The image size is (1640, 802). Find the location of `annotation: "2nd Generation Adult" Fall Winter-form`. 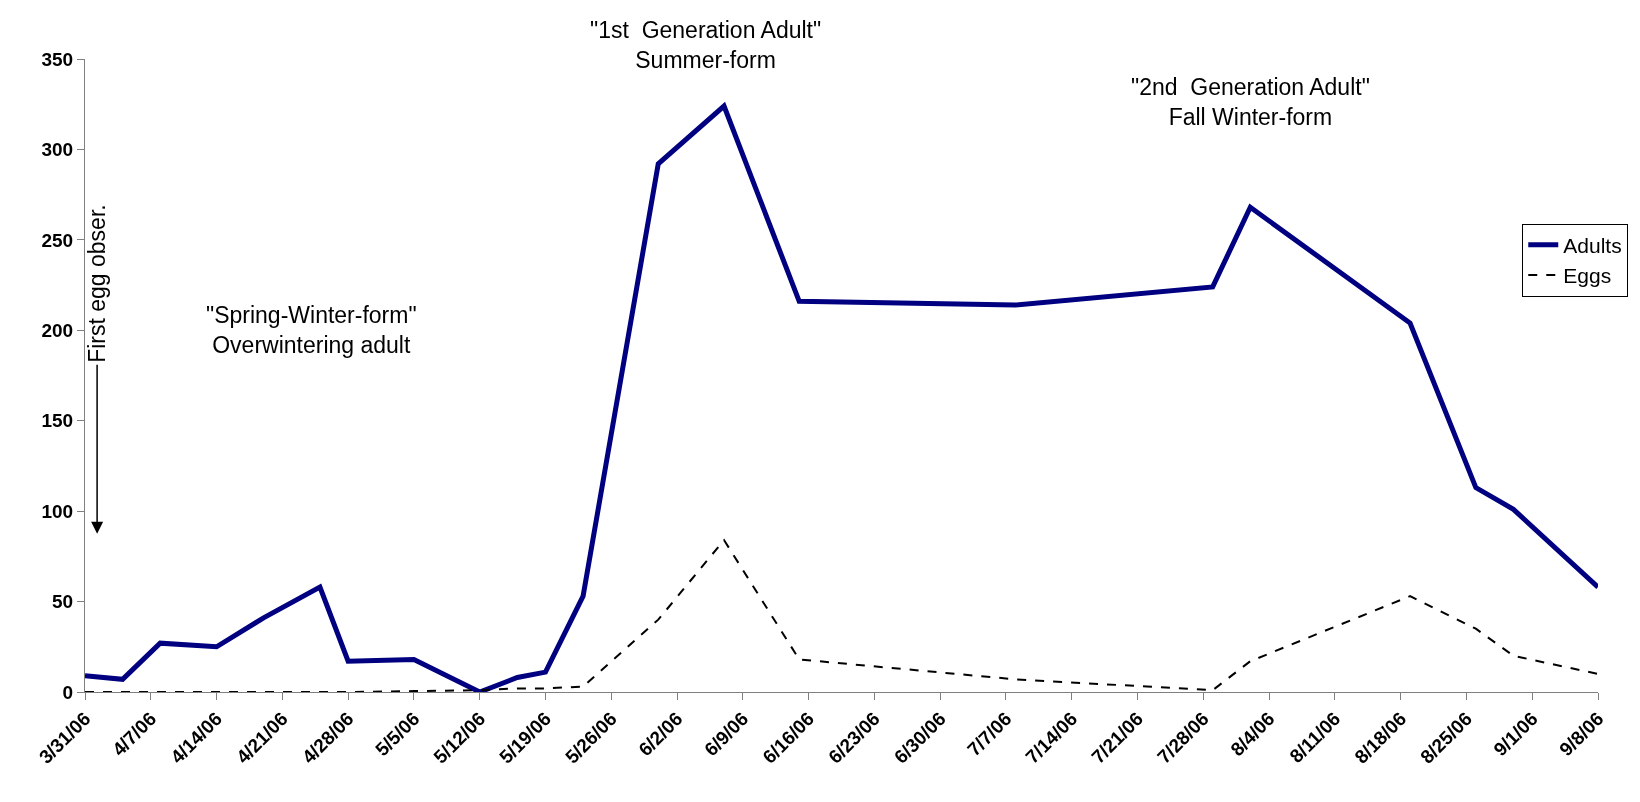

annotation: "2nd Generation Adult" Fall Winter-form is located at coordinates (1250, 102).